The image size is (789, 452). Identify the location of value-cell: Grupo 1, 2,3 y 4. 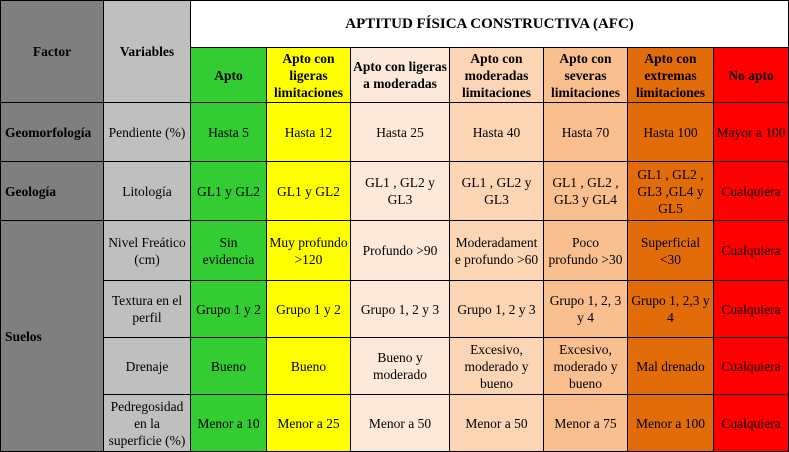
(670, 309).